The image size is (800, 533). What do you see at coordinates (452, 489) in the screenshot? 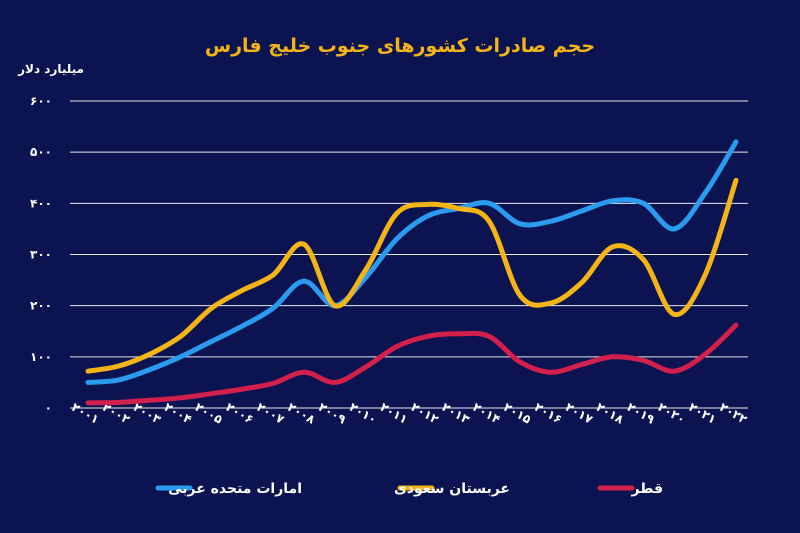
I see `legend-label: عربستان سعودی` at bounding box center [452, 489].